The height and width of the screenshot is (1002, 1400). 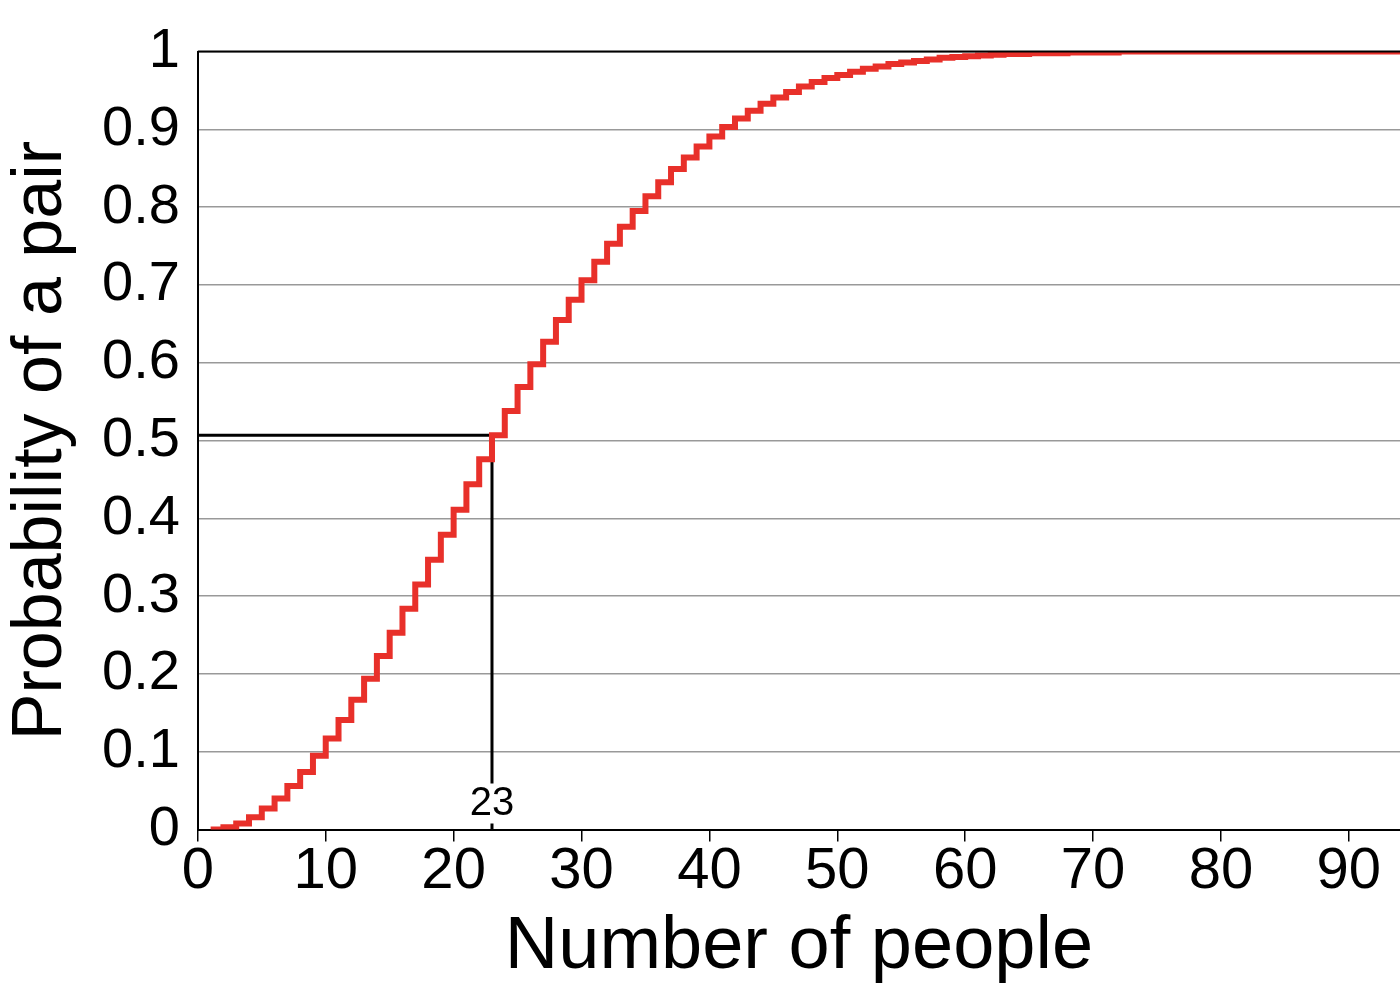 I want to click on y-tick-label: 0.8, so click(x=140, y=203).